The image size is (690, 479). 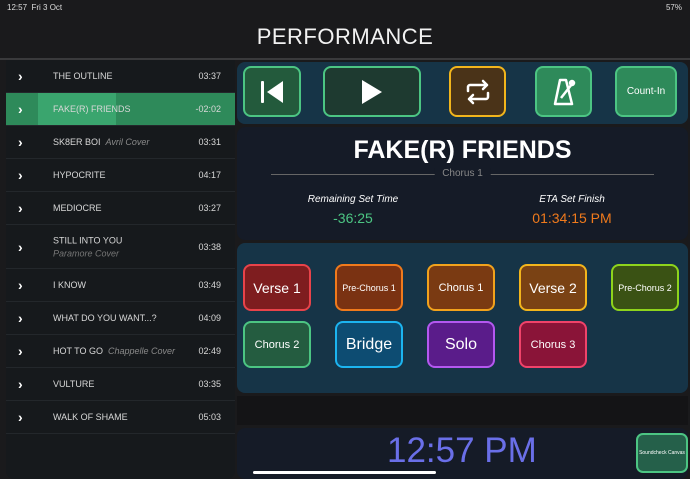 I want to click on song-name: FAKE(R) FRIENDS, so click(x=92, y=109).